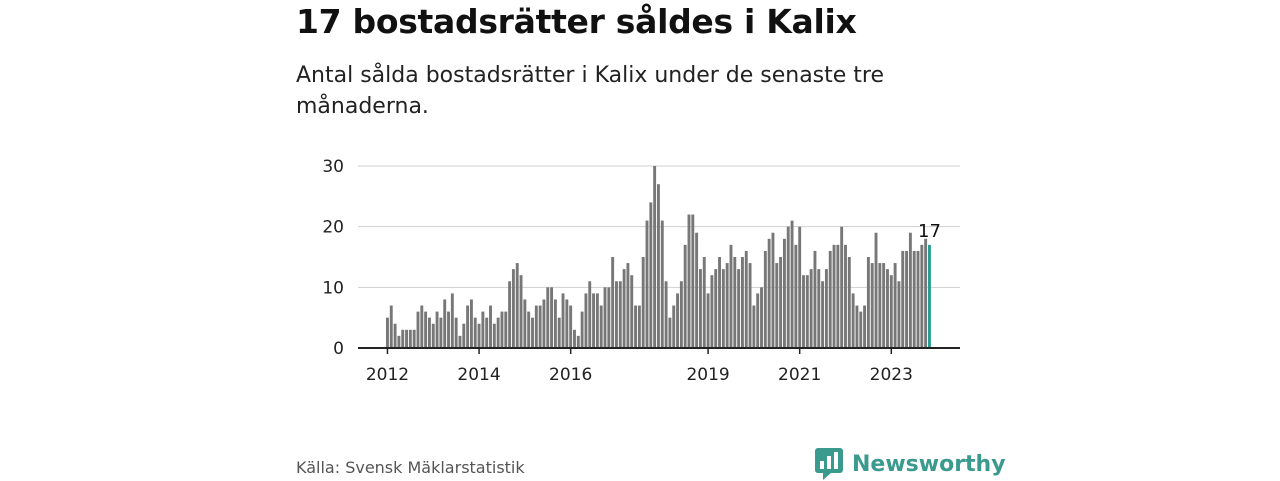 Image resolution: width=1280 pixels, height=481 pixels. Describe the element at coordinates (478, 375) in the screenshot. I see `x-tick-label: 2014` at that location.